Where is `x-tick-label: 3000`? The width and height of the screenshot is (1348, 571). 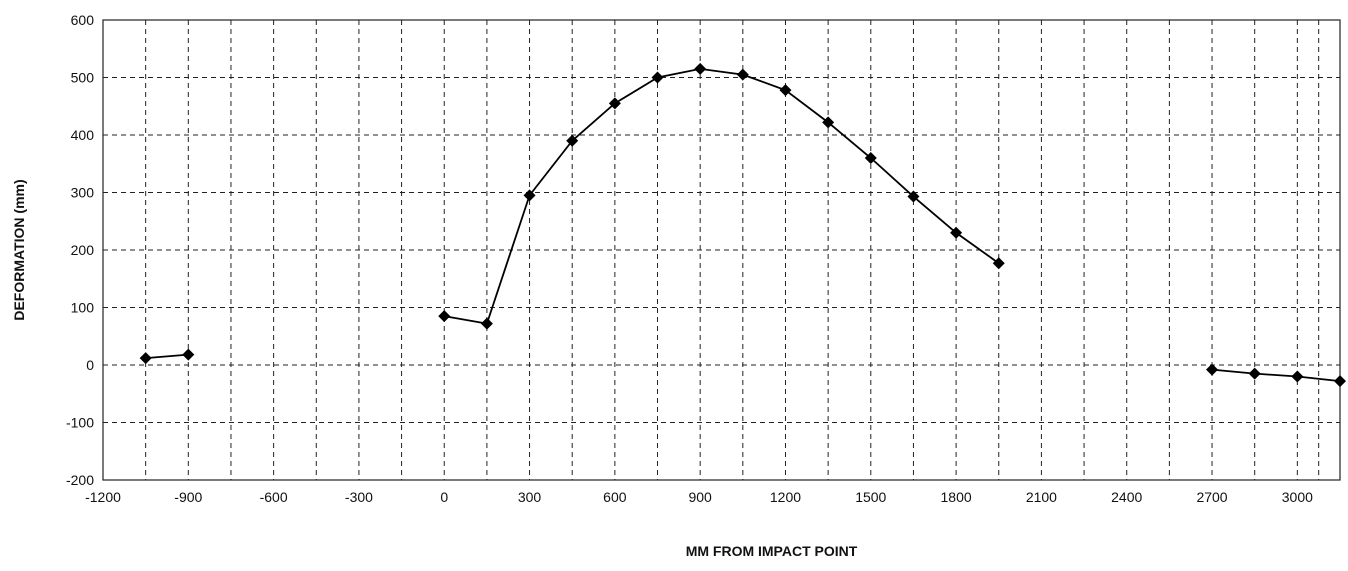
x-tick-label: 3000 is located at coordinates (1297, 497).